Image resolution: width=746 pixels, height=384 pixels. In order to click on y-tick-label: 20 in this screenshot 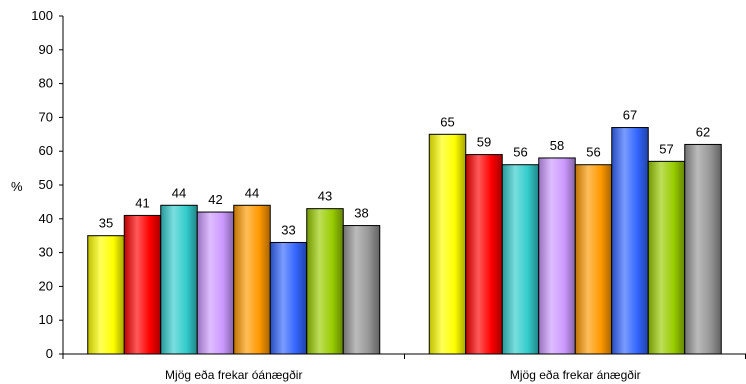, I will do `click(46, 285)`.